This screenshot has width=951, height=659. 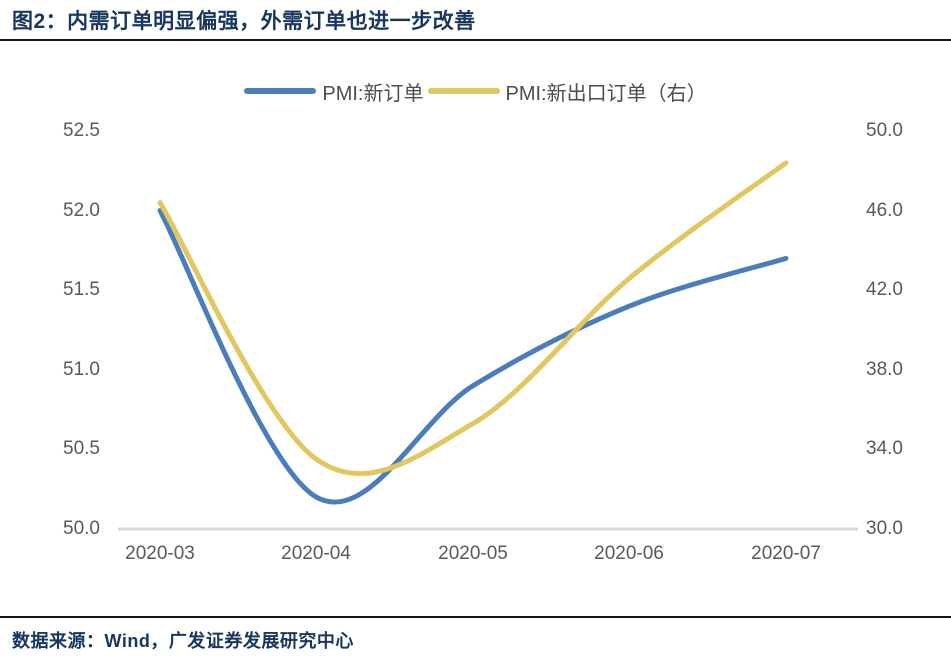 What do you see at coordinates (884, 448) in the screenshot?
I see `right-axis-tick: 34.0` at bounding box center [884, 448].